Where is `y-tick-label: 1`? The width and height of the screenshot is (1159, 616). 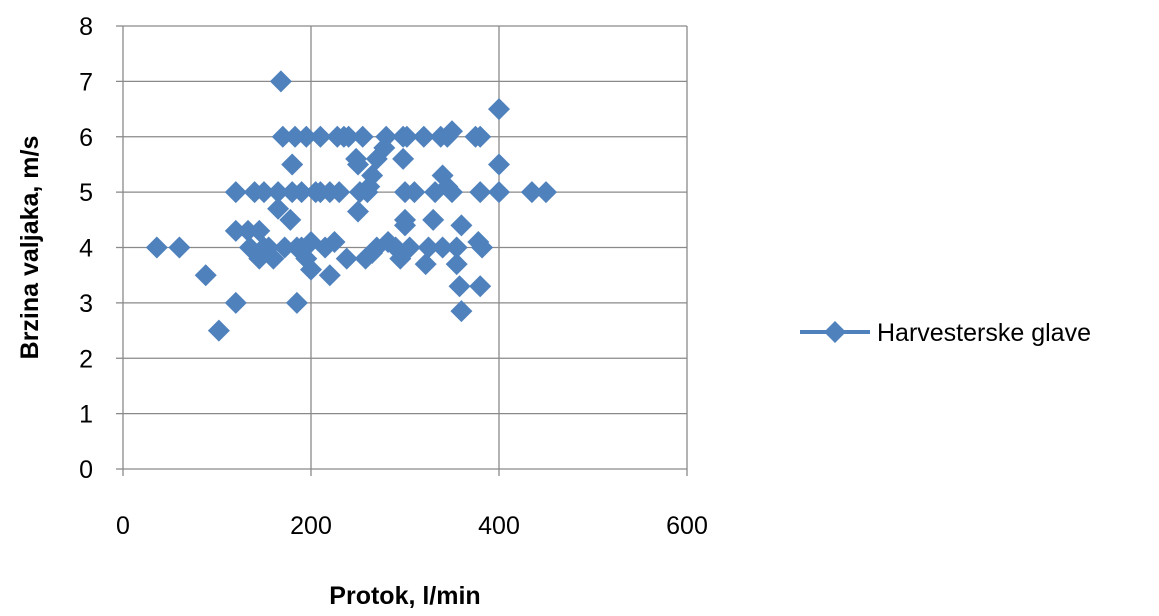 y-tick-label: 1 is located at coordinates (86, 415).